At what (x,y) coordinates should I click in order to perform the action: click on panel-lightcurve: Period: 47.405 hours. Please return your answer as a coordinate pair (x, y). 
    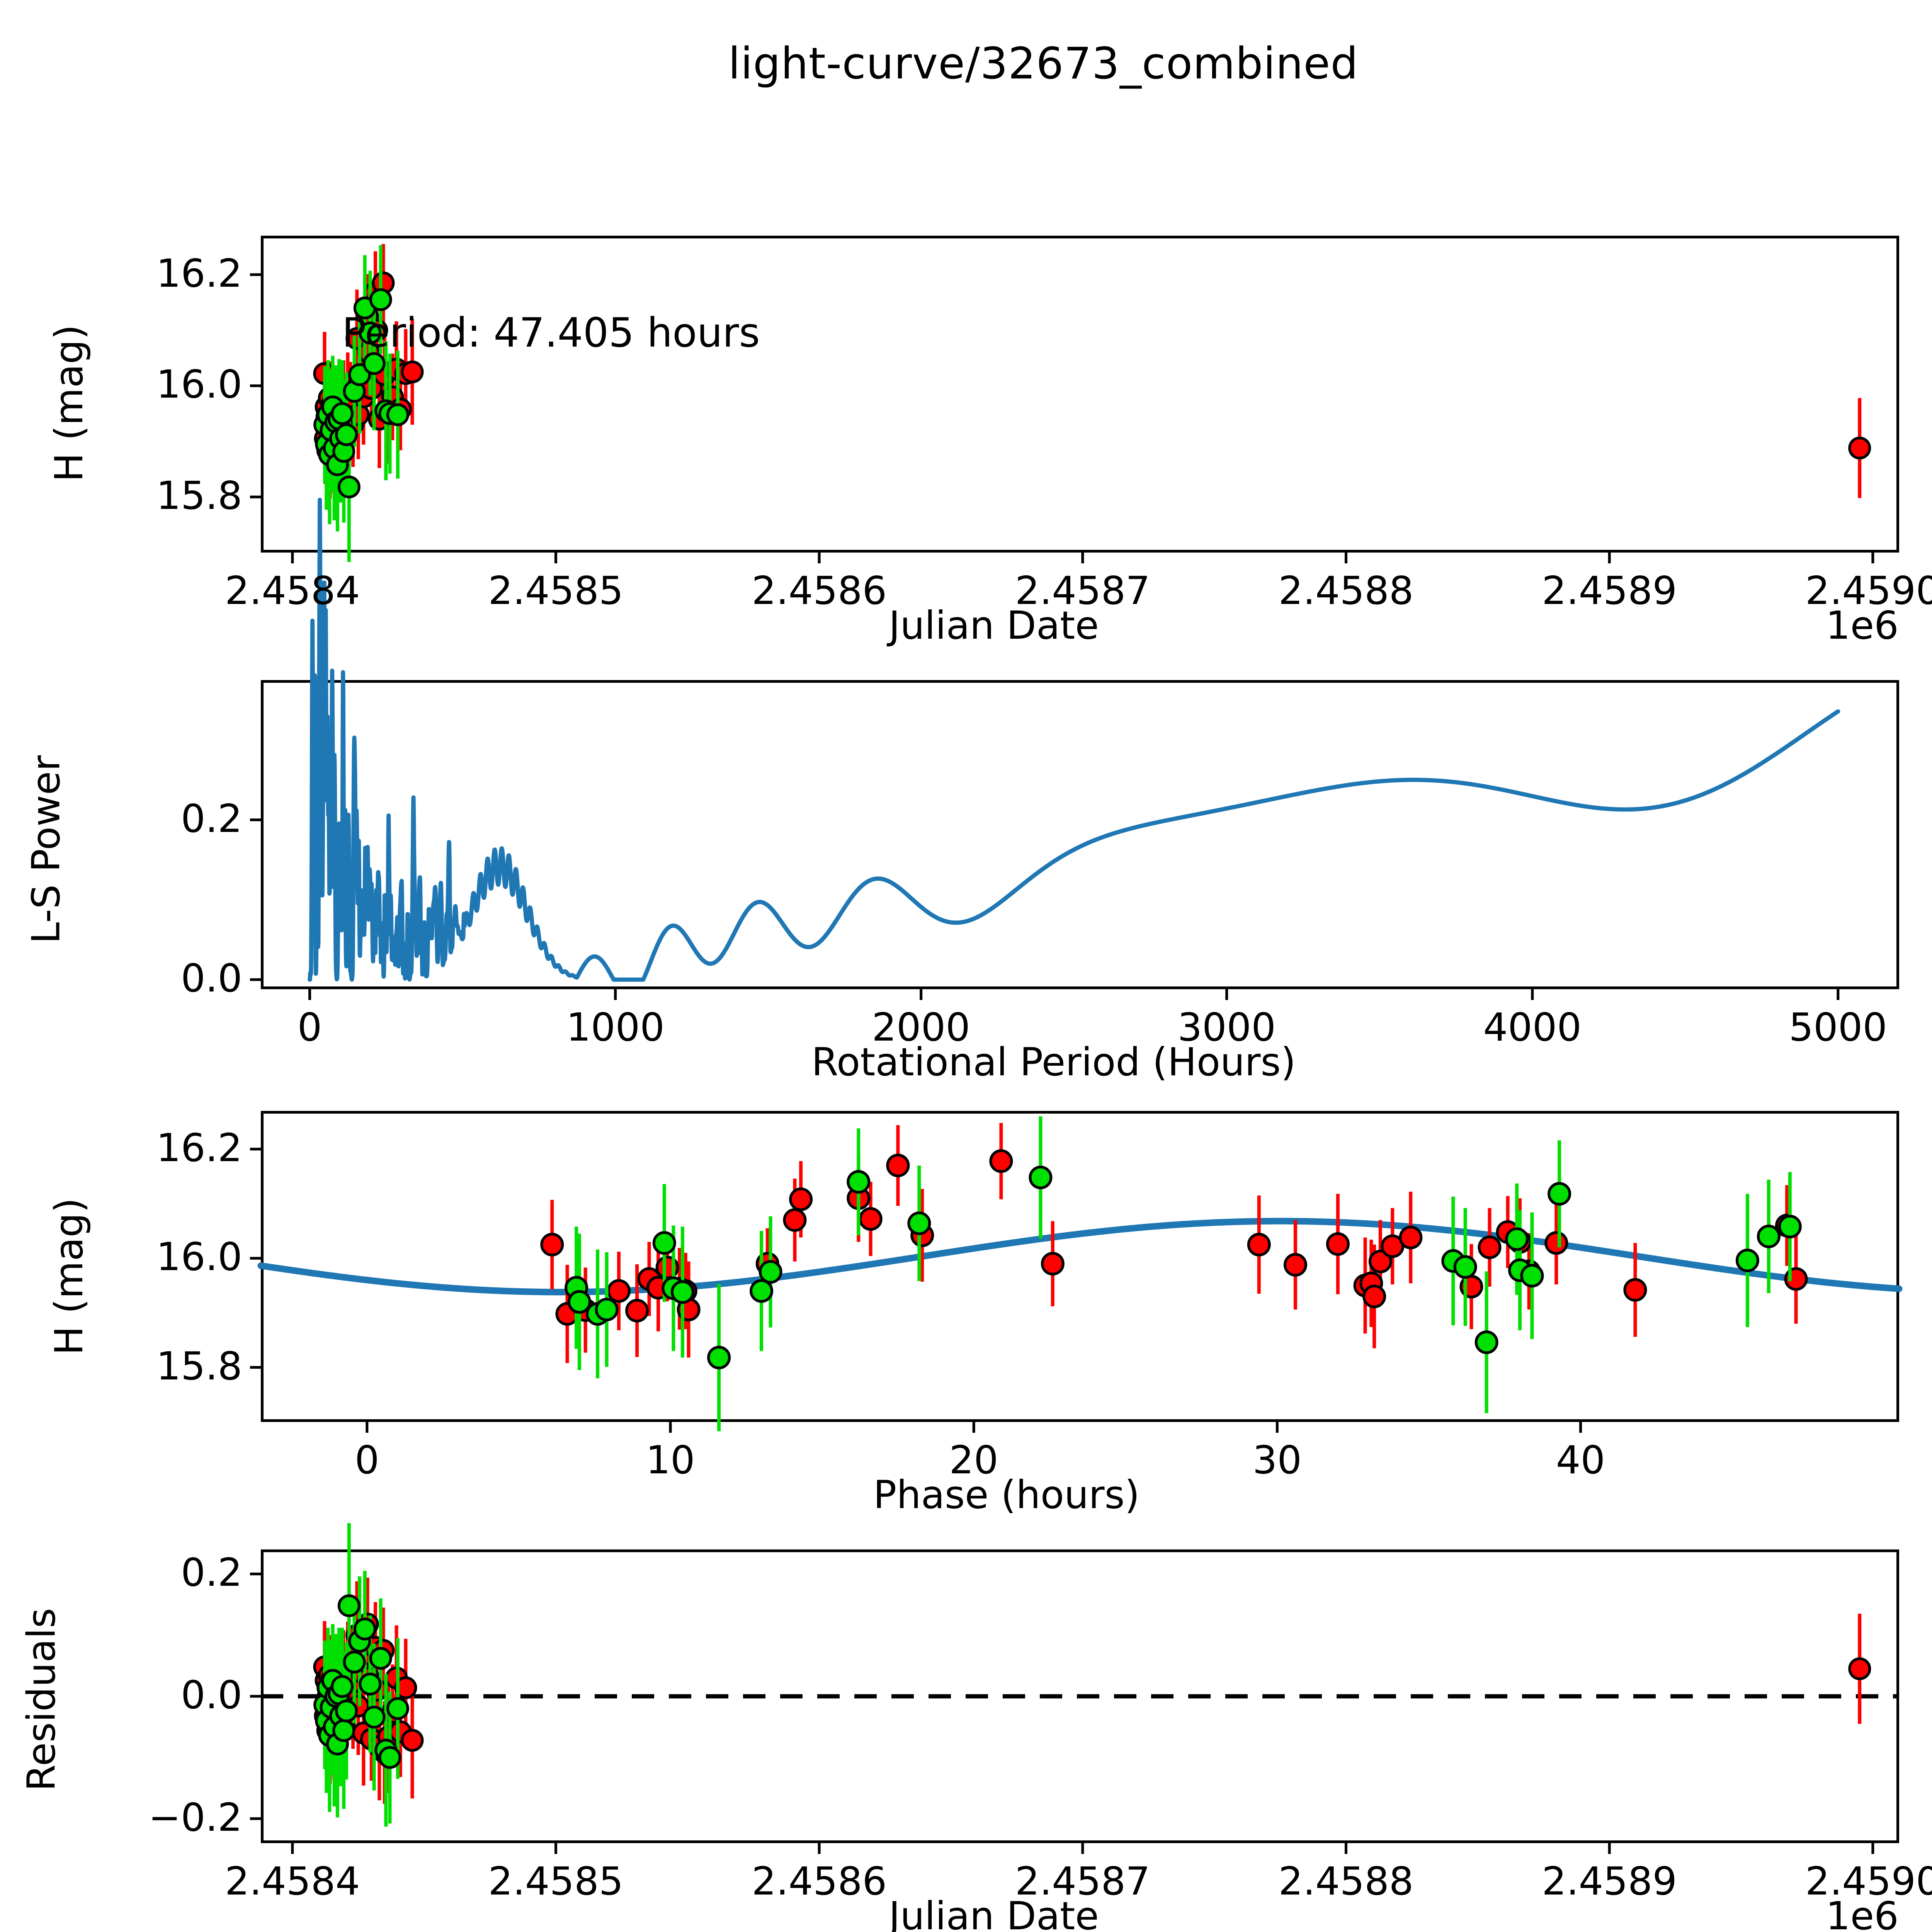
    Looking at the image, I should click on (1074, 400).